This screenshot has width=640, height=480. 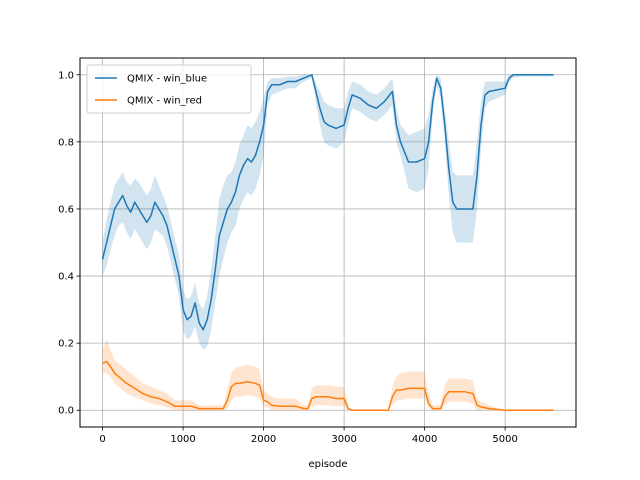 What do you see at coordinates (504, 439) in the screenshot?
I see `x-tick-label: 5000` at bounding box center [504, 439].